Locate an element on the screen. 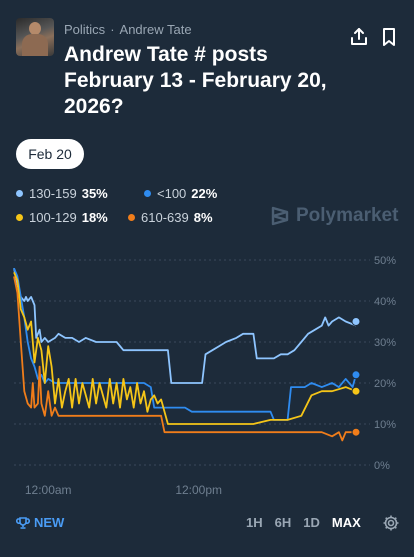 The image size is (414, 557). y-tick-label: 50% is located at coordinates (385, 261).